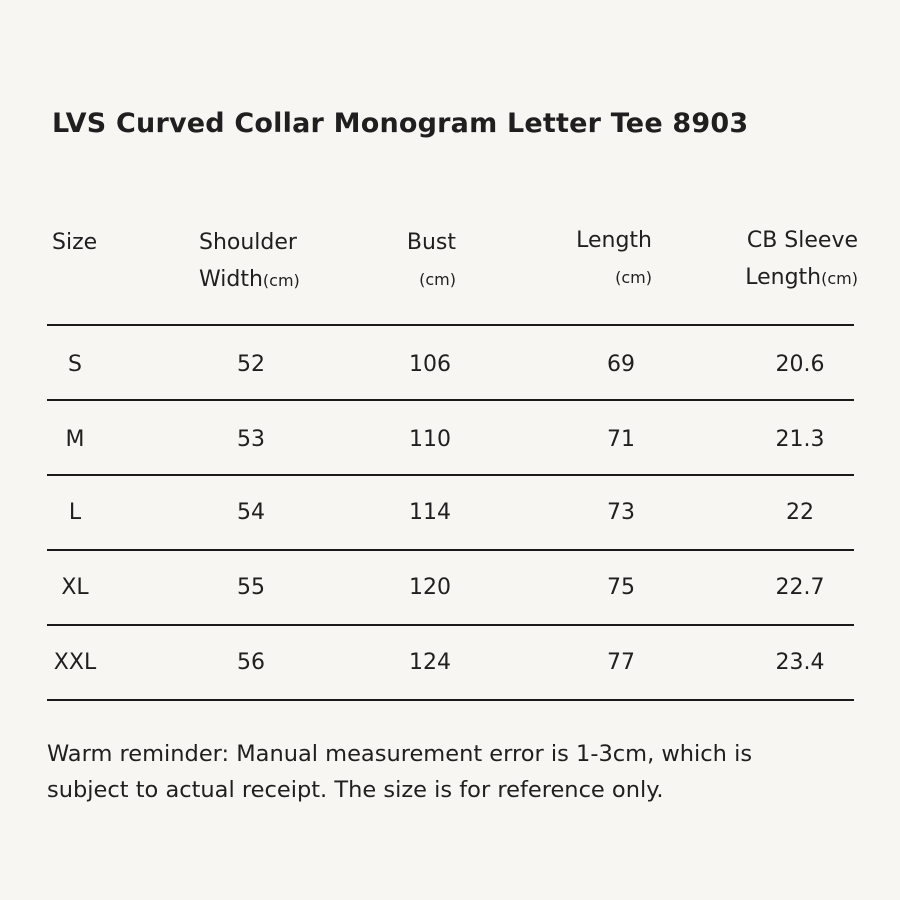 The width and height of the screenshot is (900, 900). I want to click on header-length-unit: (cm), so click(633, 277).